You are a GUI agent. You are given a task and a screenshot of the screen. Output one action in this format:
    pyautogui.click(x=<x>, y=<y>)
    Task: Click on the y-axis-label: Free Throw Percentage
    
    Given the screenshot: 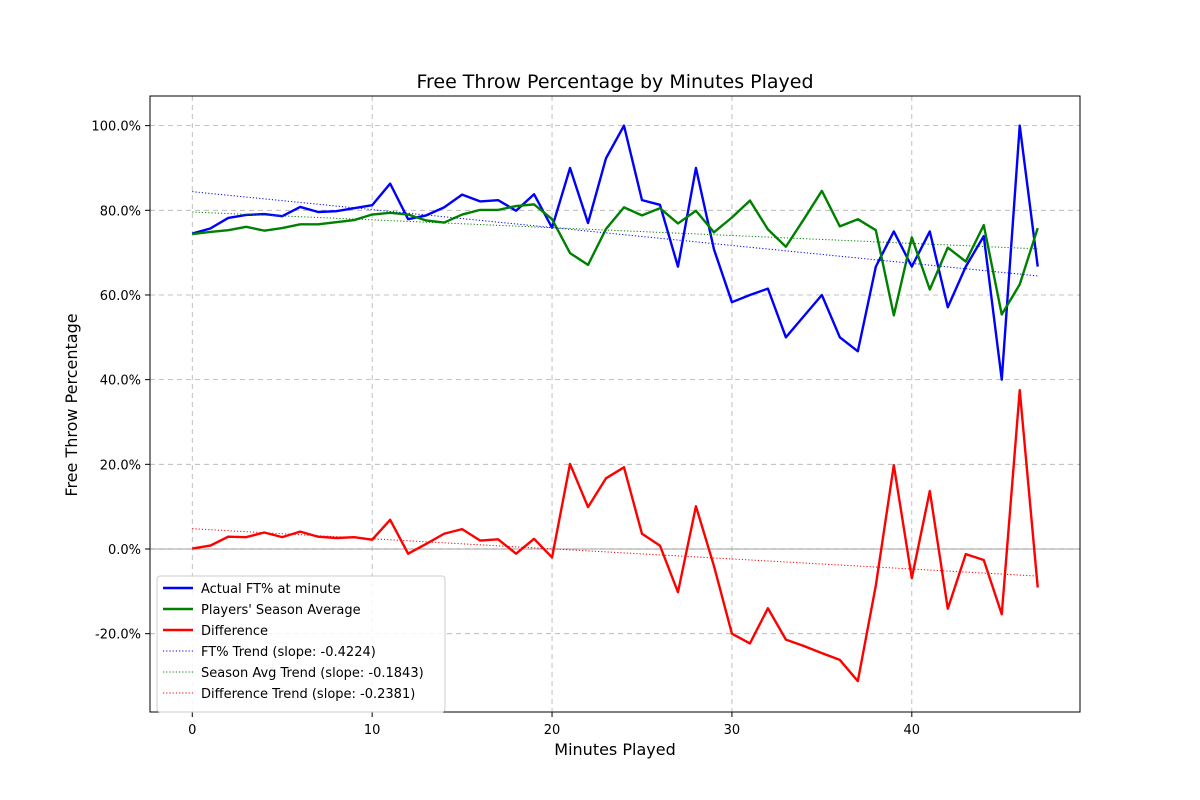 What is the action you would take?
    pyautogui.click(x=71, y=404)
    